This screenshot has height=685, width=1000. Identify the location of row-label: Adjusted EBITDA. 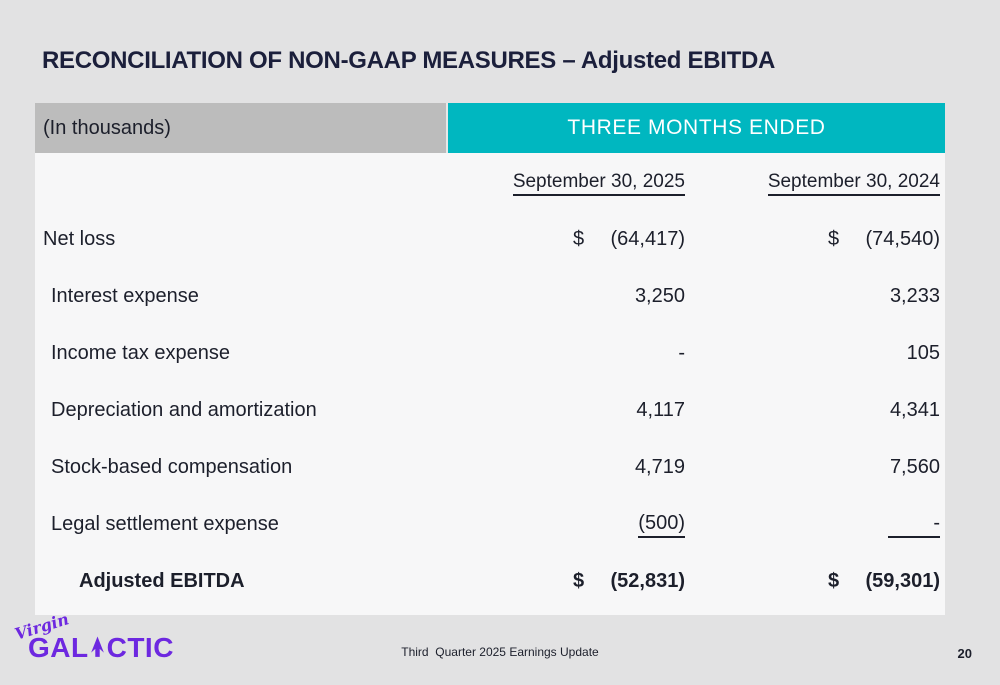
(162, 581).